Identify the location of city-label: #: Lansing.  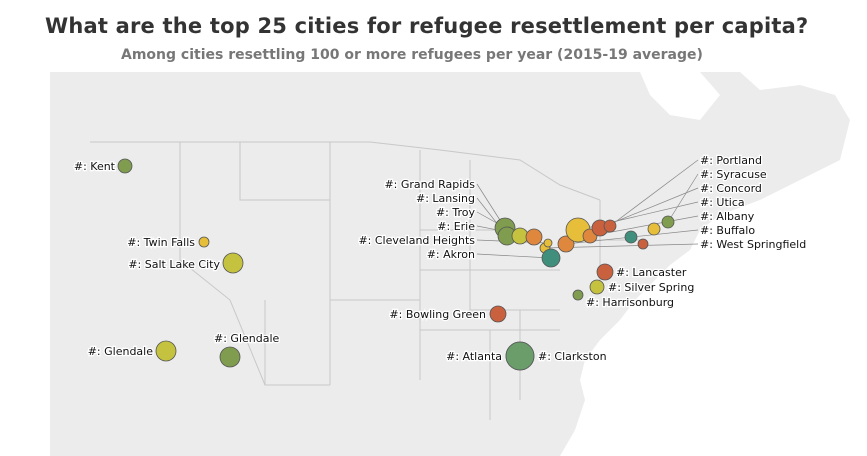
(445, 198).